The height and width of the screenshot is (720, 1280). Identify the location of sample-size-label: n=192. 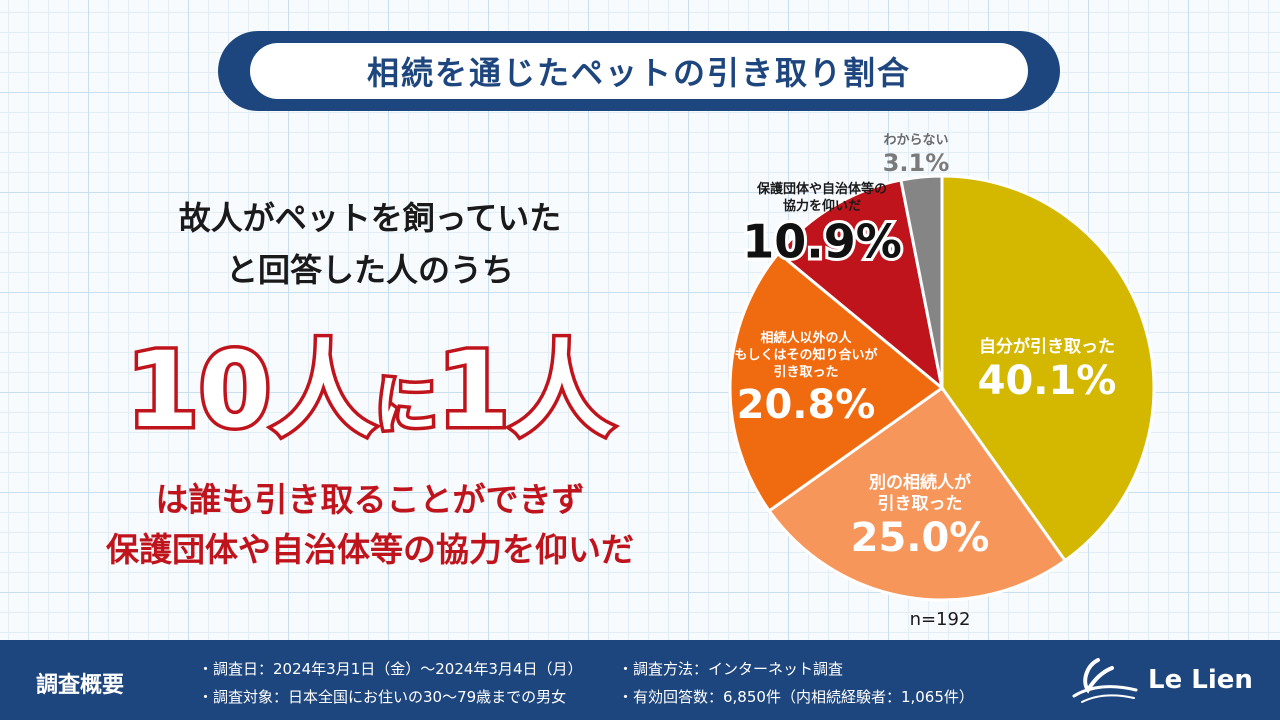
(940, 619).